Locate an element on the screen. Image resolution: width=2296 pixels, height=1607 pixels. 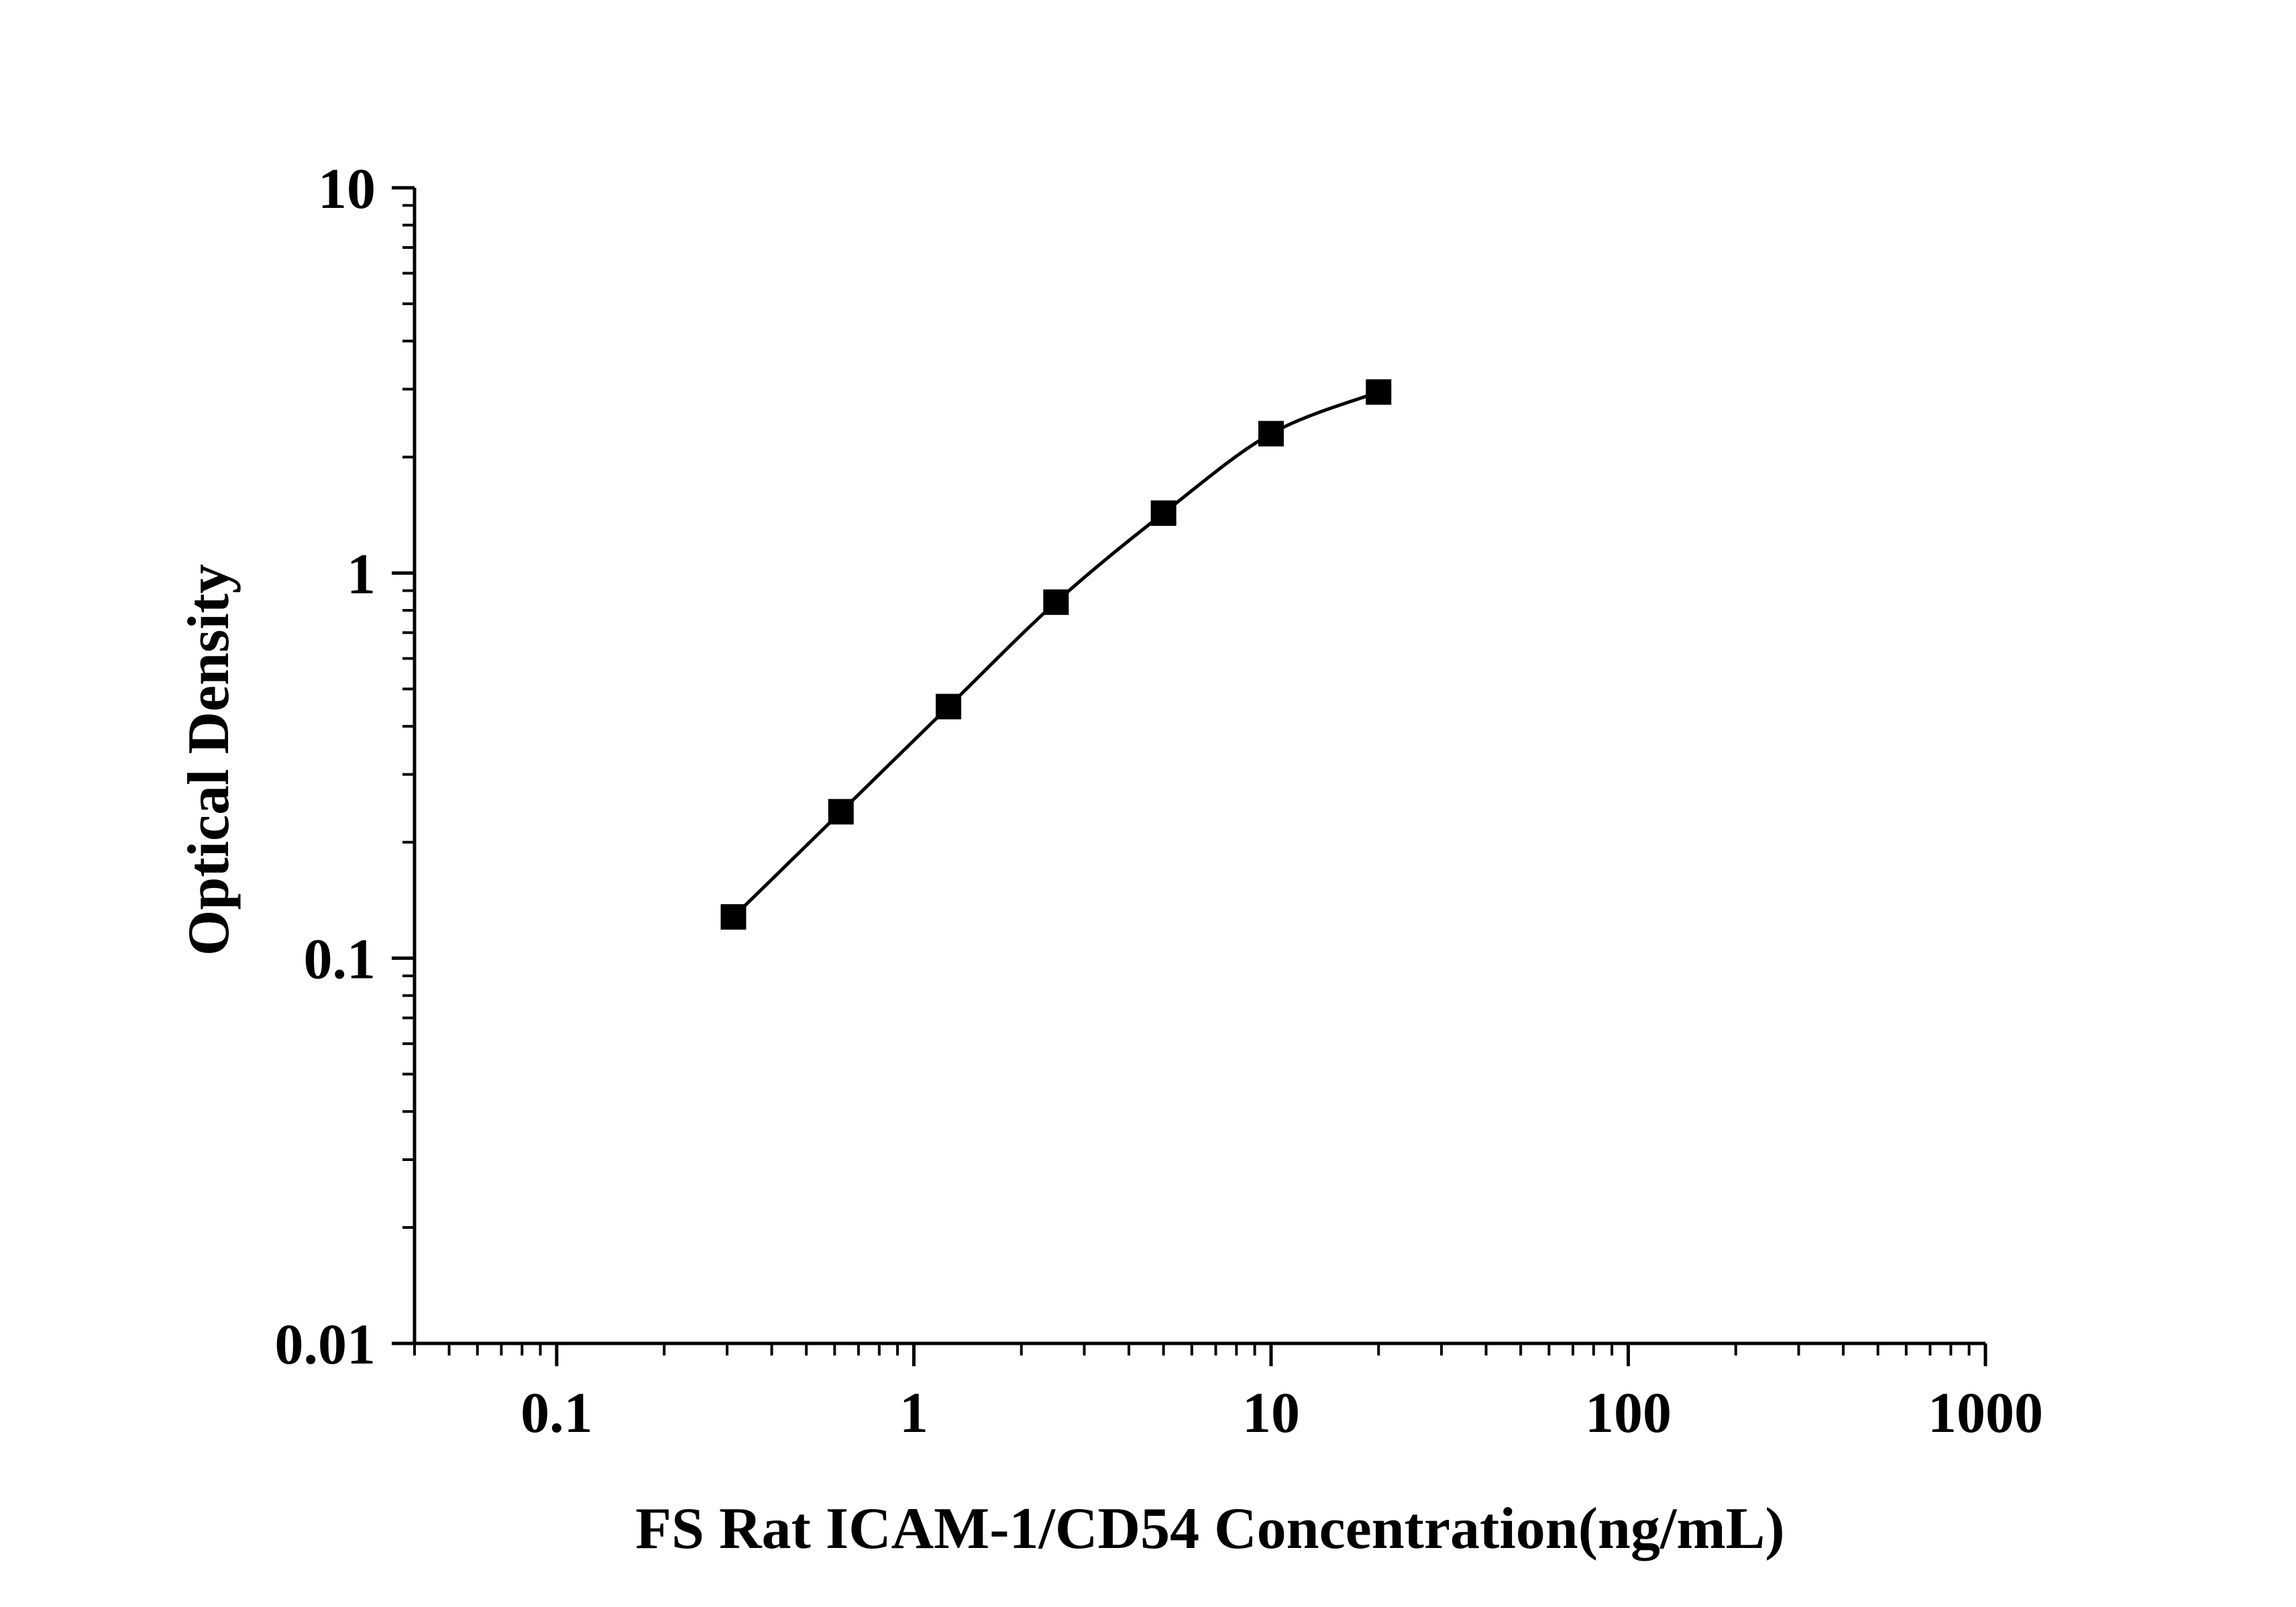
y-tick-label: 1 is located at coordinates (361, 573).